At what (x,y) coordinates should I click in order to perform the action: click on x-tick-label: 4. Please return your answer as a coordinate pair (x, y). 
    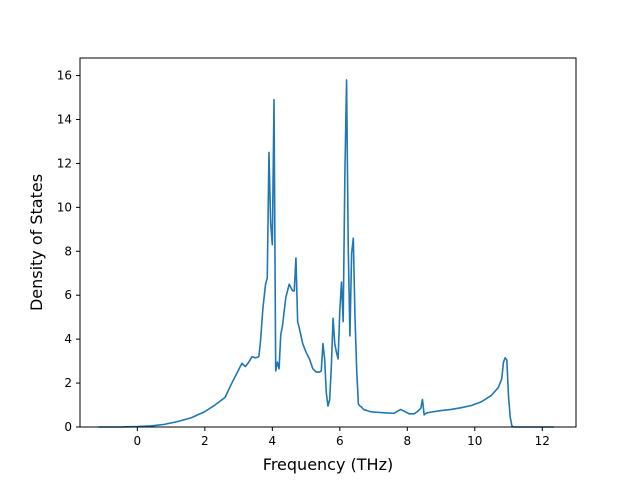
    Looking at the image, I should click on (273, 441).